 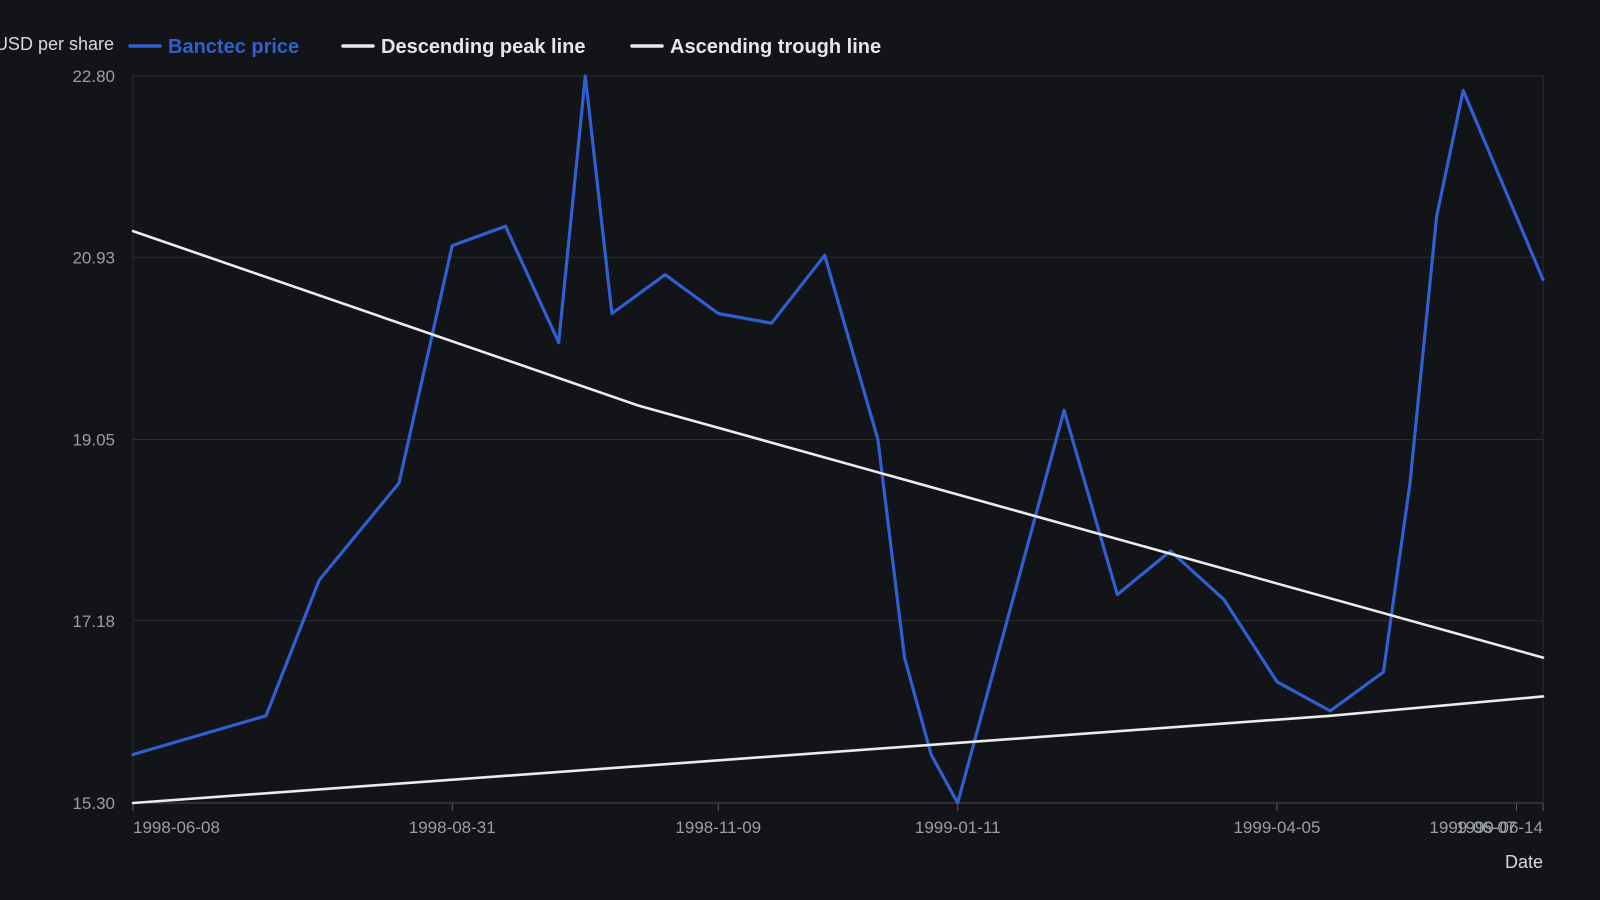 What do you see at coordinates (775, 47) in the screenshot?
I see `legend-label-3: Ascending trough line` at bounding box center [775, 47].